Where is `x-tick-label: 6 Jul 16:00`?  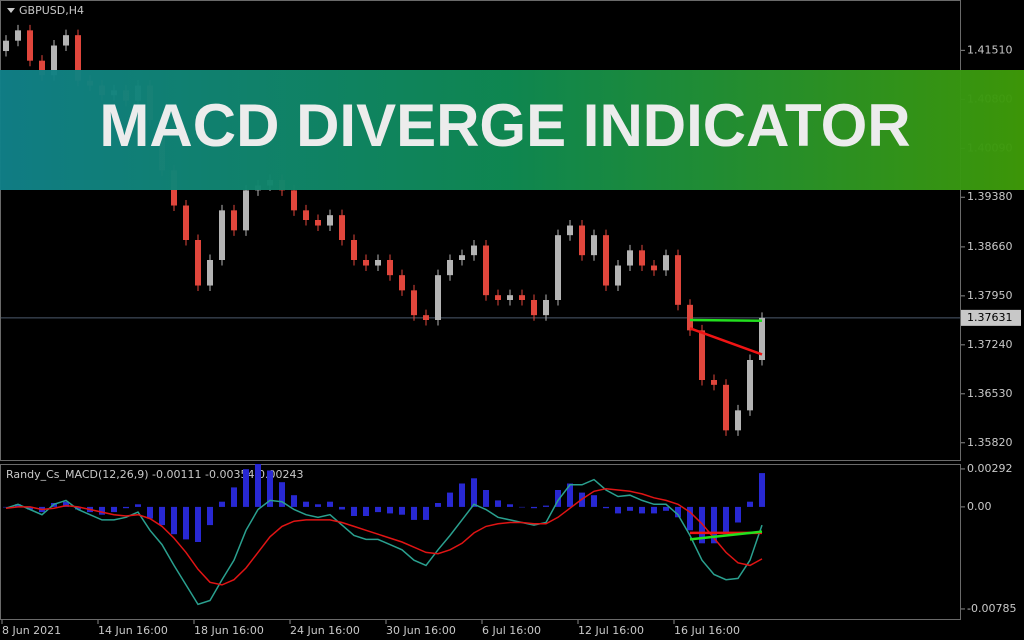
x-tick-label: 6 Jul 16:00 is located at coordinates (511, 630).